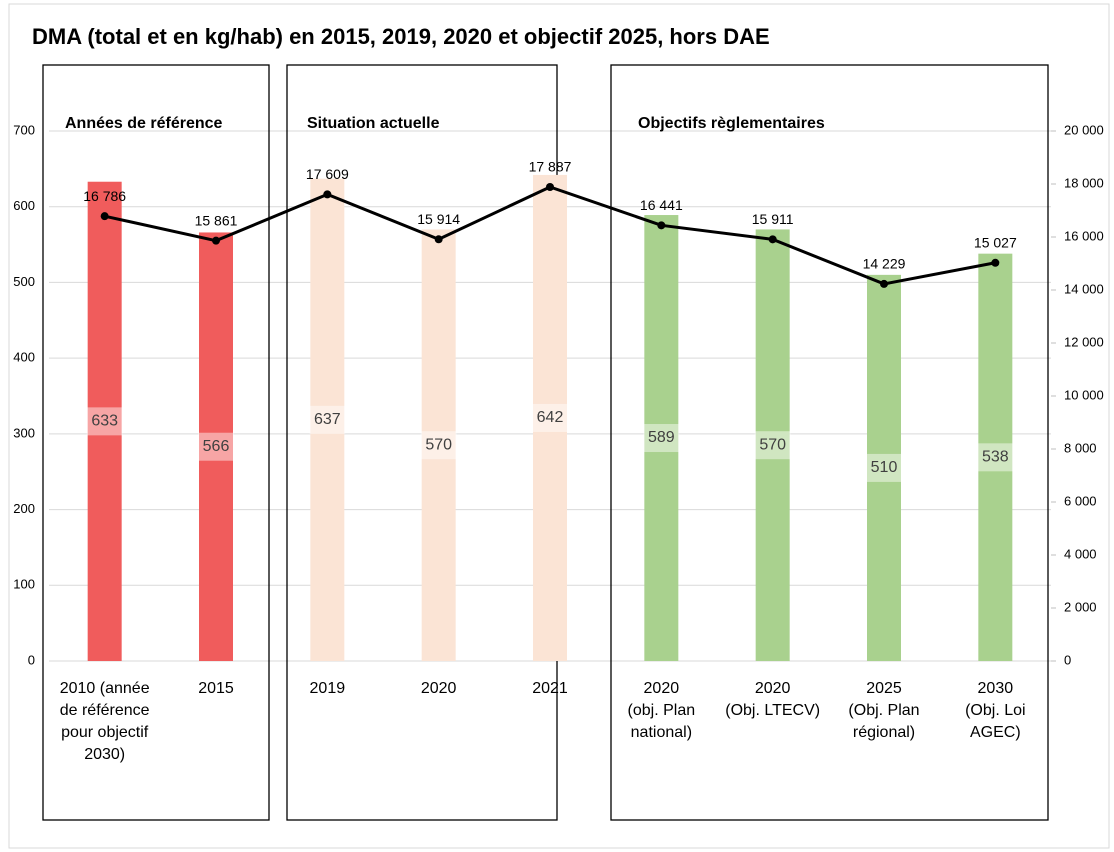 This screenshot has height=852, width=1114. I want to click on line-label: 17 887, so click(550, 167).